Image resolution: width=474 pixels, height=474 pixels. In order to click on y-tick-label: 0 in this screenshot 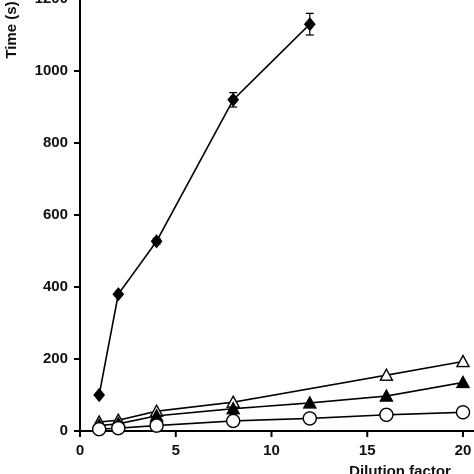, I will do `click(64, 430)`.